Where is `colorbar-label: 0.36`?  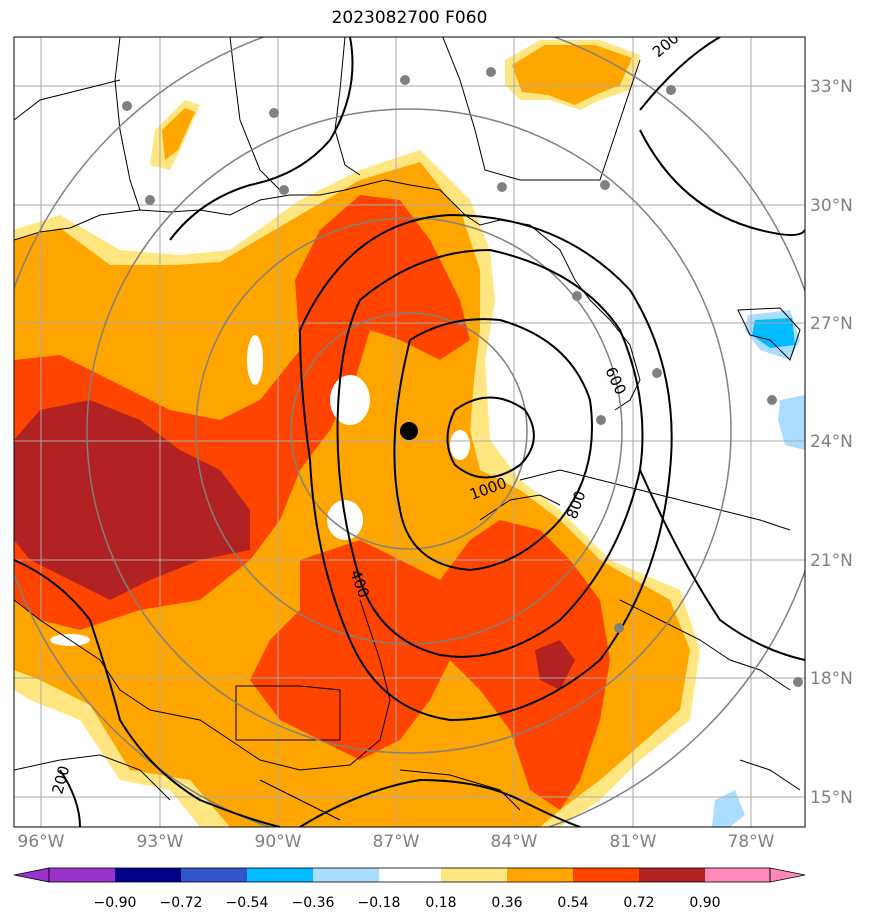
colorbar-label: 0.36 is located at coordinates (506, 903).